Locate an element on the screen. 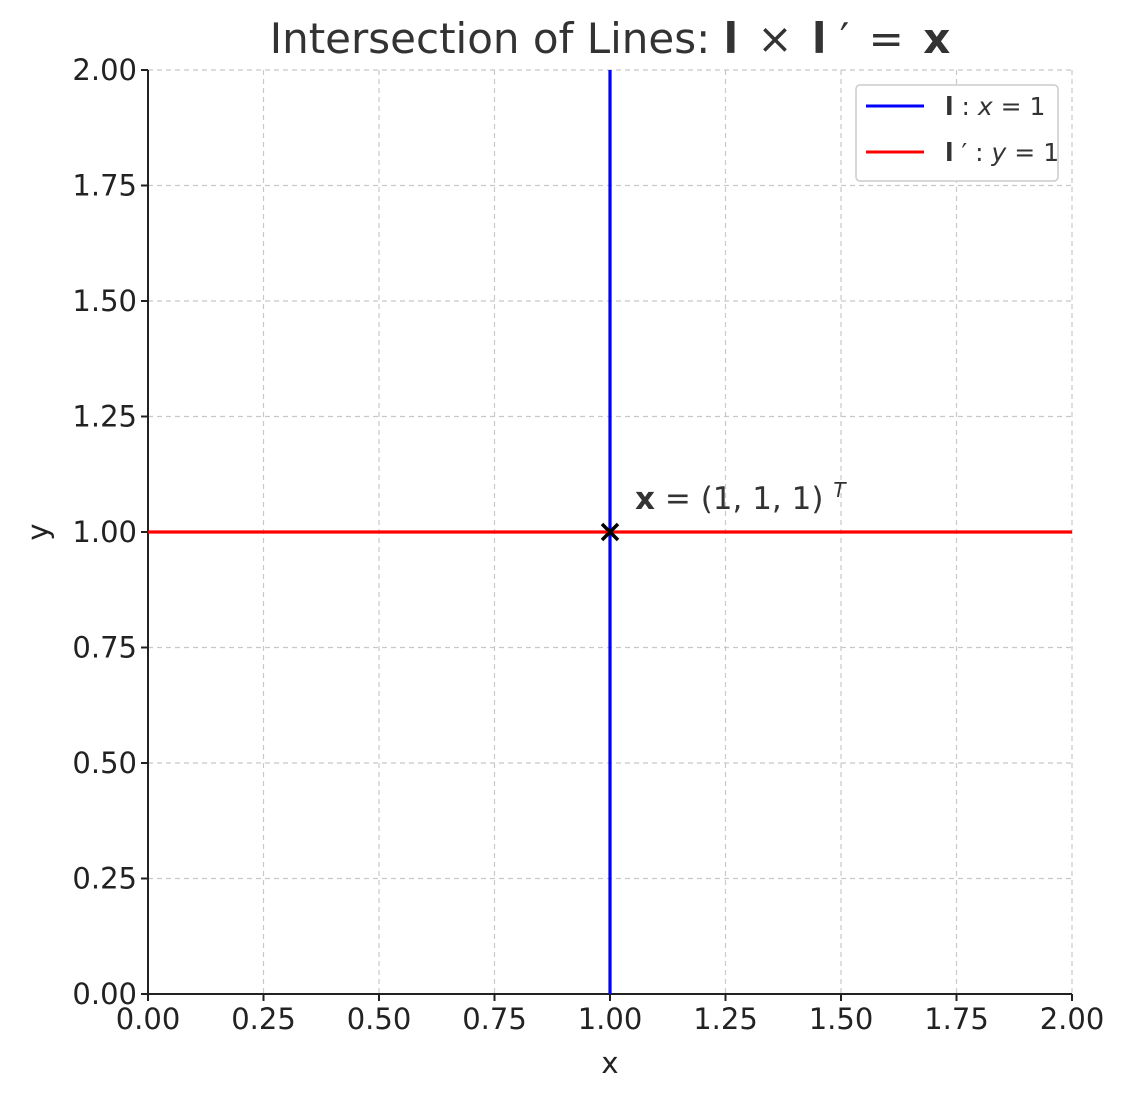  annotation-equation: = (1, 1, 1) is located at coordinates (744, 499).